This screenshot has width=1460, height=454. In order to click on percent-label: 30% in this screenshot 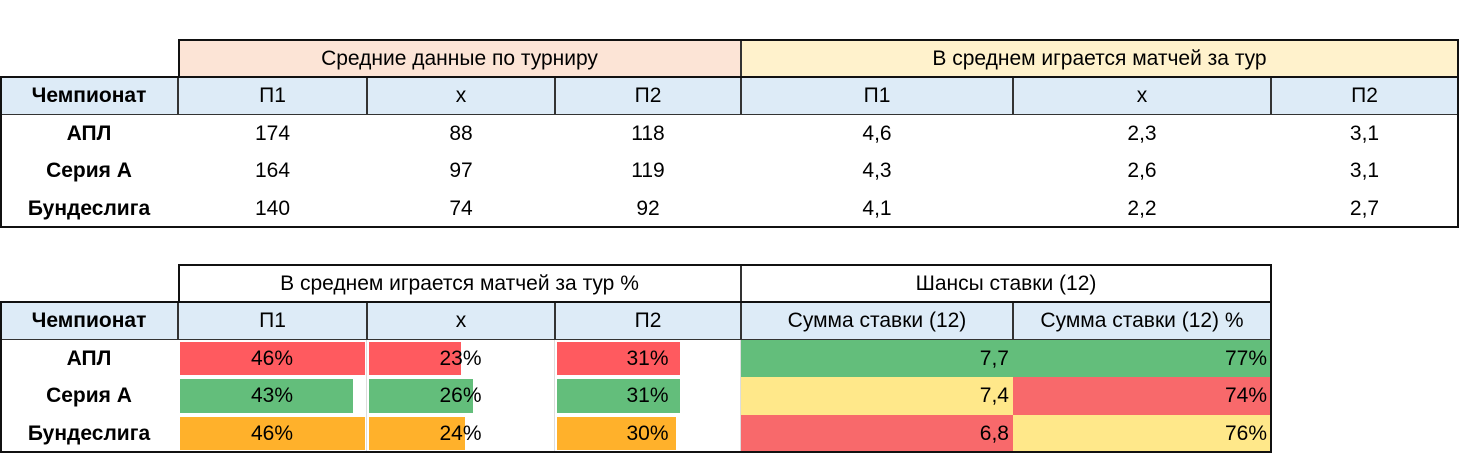, I will do `click(647, 433)`.